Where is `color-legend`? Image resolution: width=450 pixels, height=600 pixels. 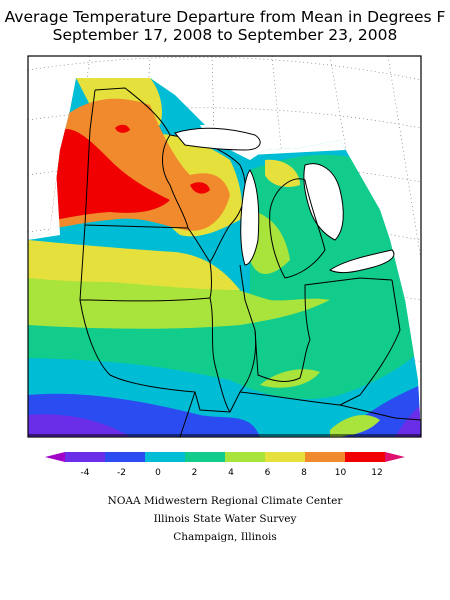 color-legend is located at coordinates (225, 457).